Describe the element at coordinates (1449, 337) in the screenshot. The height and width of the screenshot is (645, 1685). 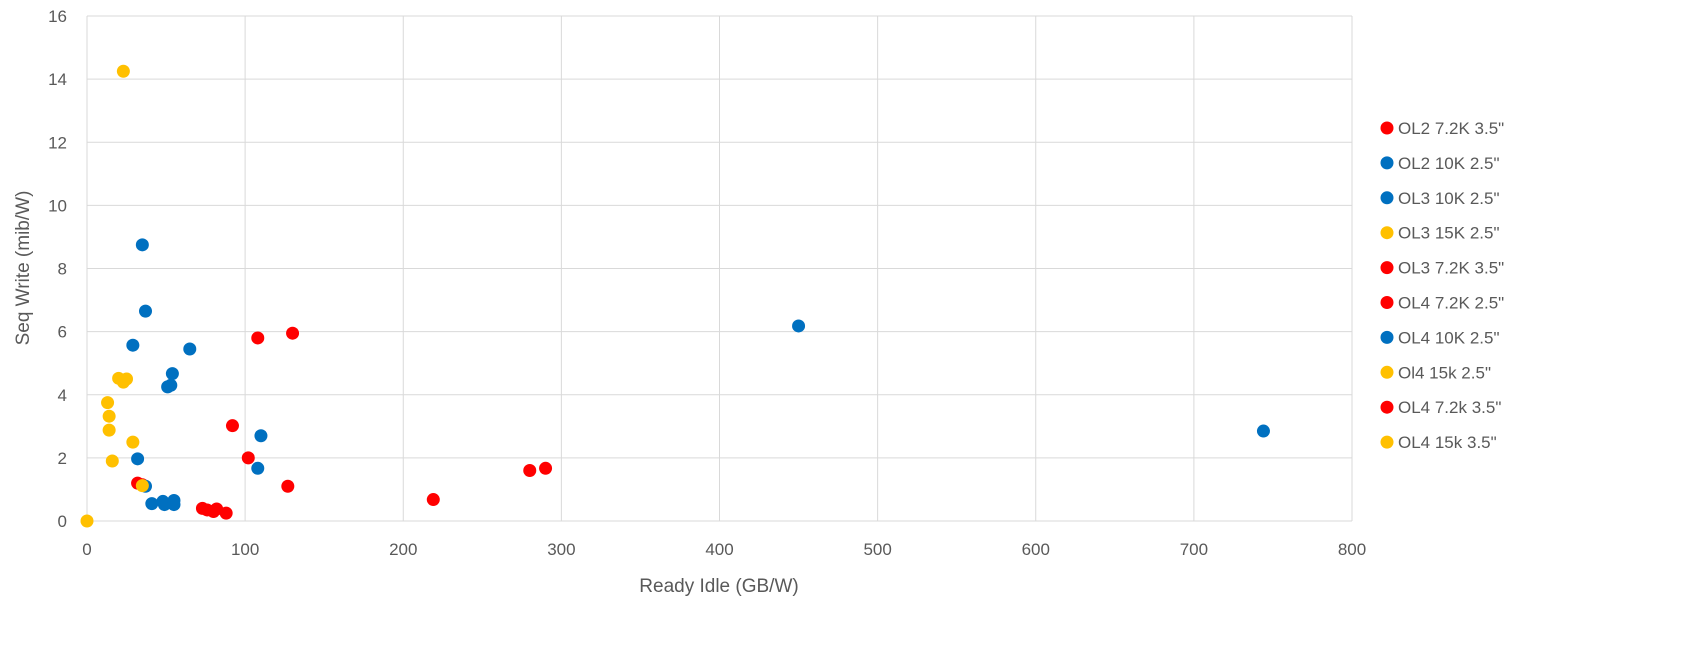
I see `legend-label: OL4 10K 2.5"` at that location.